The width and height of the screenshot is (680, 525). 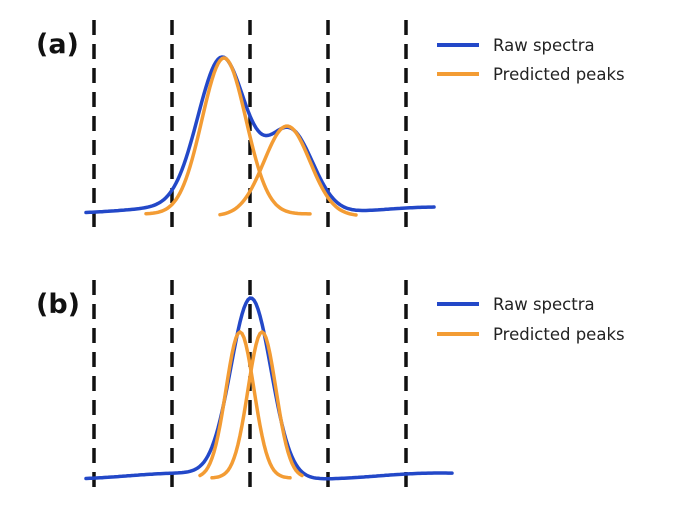 I want to click on panel-label: (b), so click(x=58, y=304).